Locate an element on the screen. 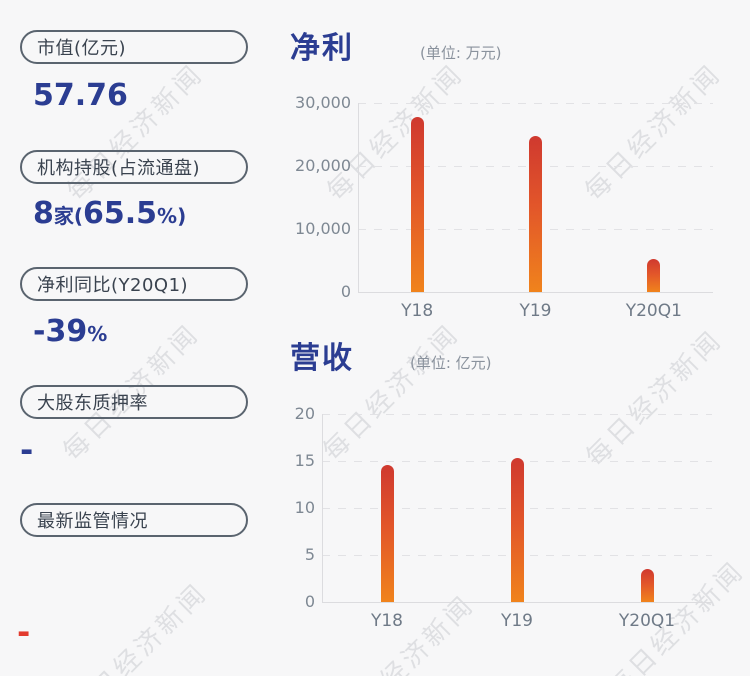 This screenshot has width=750, height=676. stat-value-pledge-ratio: - is located at coordinates (26, 450).